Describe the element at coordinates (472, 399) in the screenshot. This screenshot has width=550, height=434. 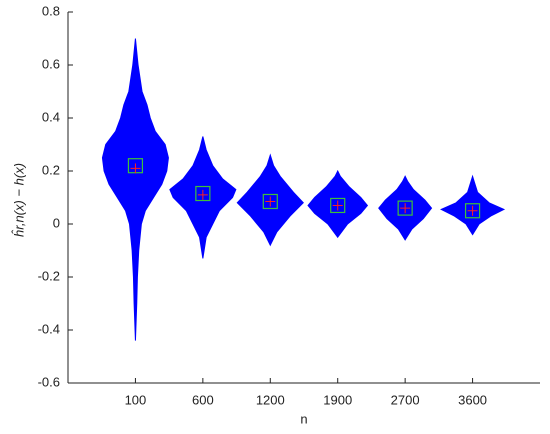
I see `x-tick-label: 3600` at that location.